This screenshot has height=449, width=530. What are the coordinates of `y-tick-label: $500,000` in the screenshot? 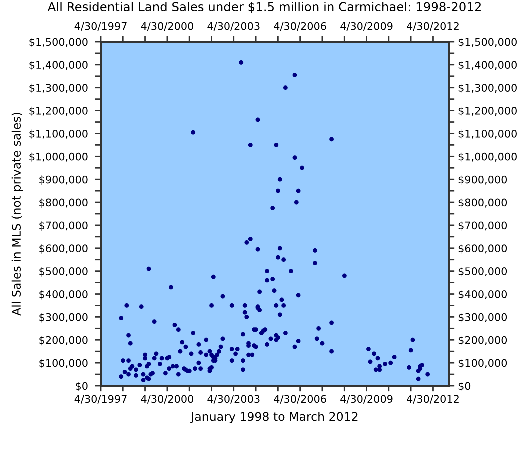 It's located at (64, 272).